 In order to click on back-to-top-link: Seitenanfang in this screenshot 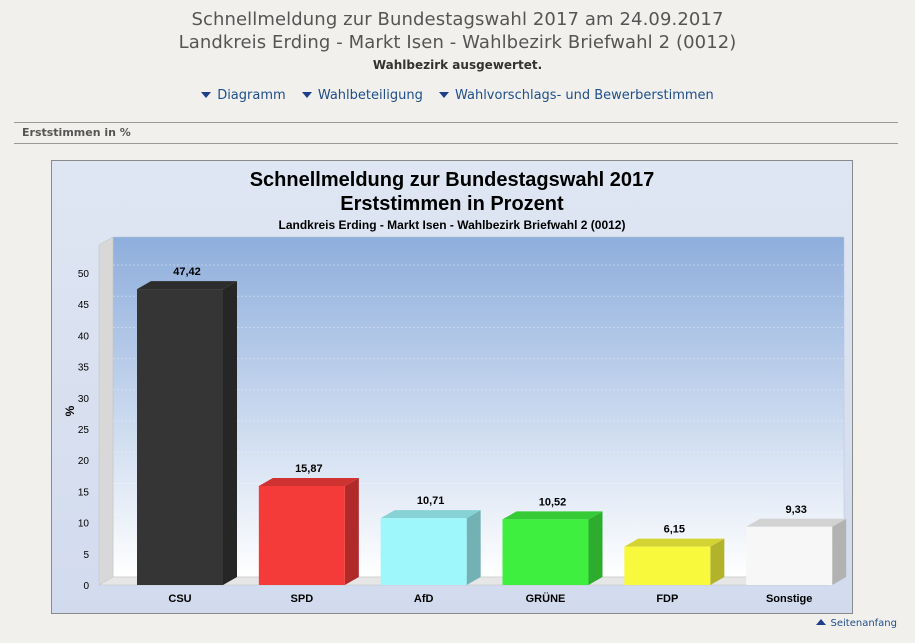, I will do `click(856, 623)`.